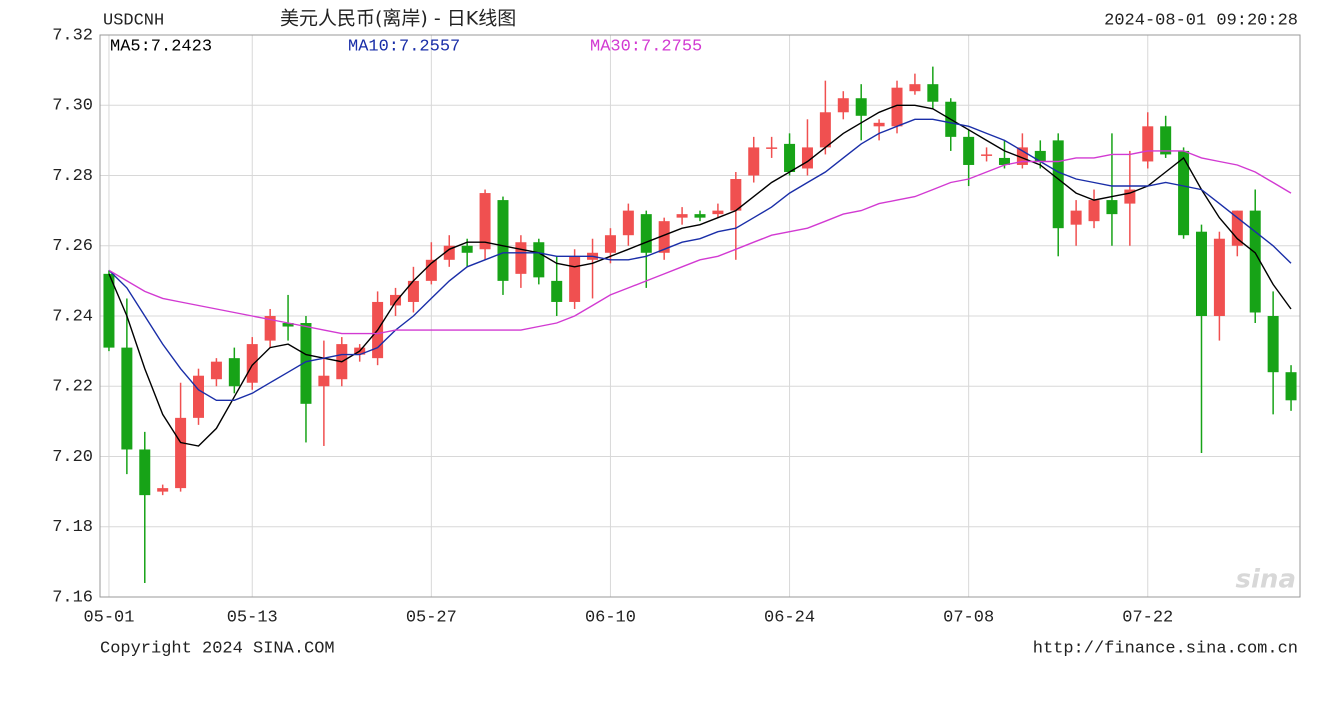  I want to click on y-tick-label: 7.32, so click(72, 35).